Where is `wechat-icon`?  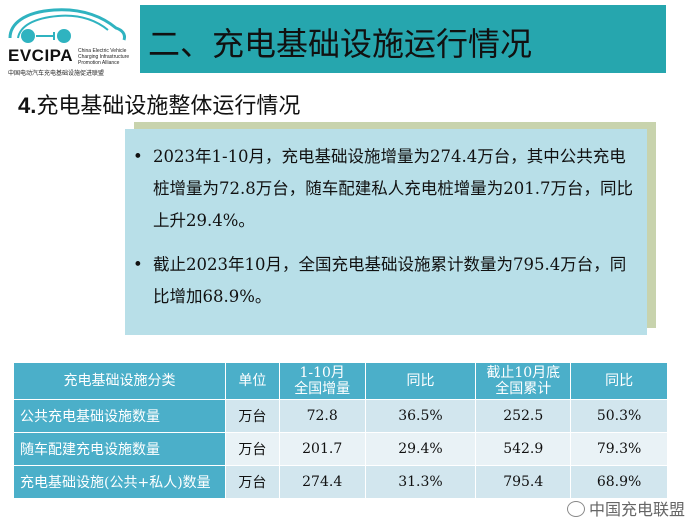
wechat-icon is located at coordinates (575, 509).